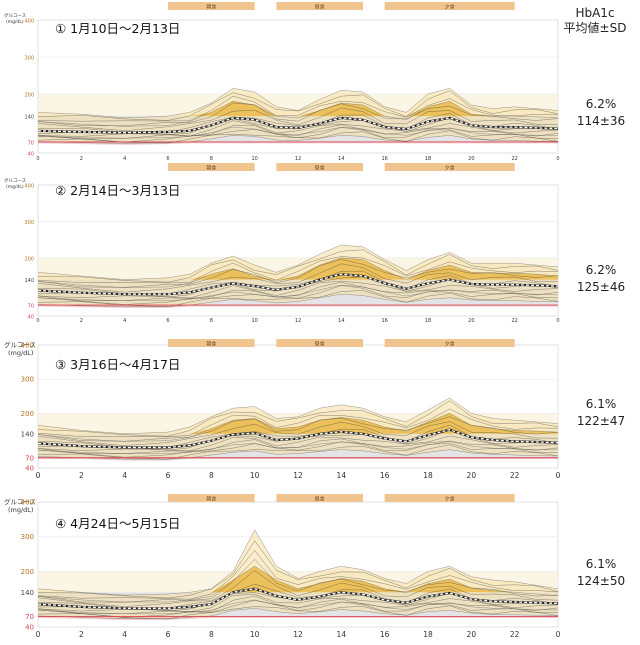 The width and height of the screenshot is (640, 645). What do you see at coordinates (117, 190) in the screenshot?
I see `panel-title: ② 2月14日～3月13日` at bounding box center [117, 190].